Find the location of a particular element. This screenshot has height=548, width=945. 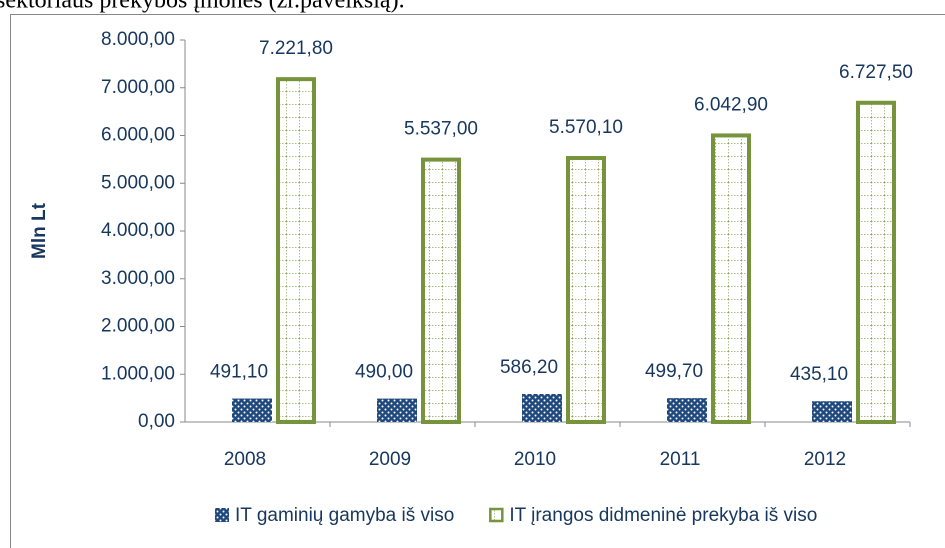

legend-label: IT įrangos didmeninė prekyba iš viso is located at coordinates (663, 515).